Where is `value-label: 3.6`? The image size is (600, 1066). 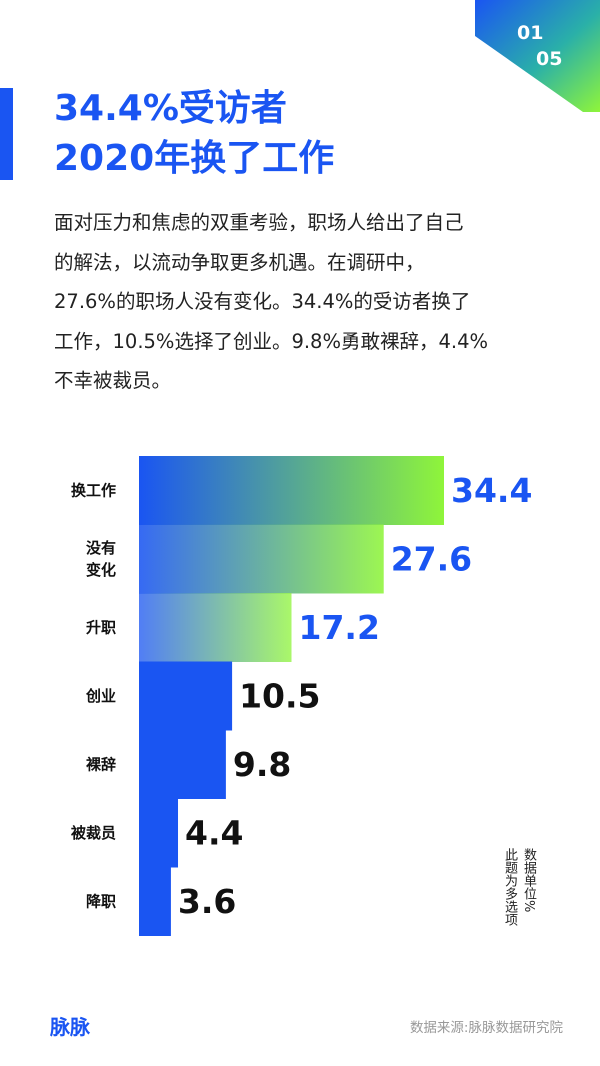
value-label: 3.6 is located at coordinates (207, 901).